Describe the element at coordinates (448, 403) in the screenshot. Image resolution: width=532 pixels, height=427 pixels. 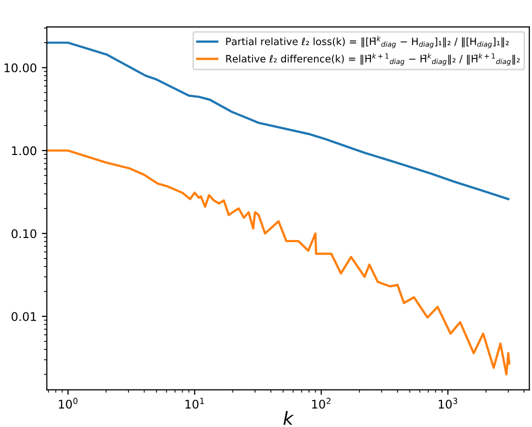
I see `x-tick-label: 10$^{3}$` at that location.